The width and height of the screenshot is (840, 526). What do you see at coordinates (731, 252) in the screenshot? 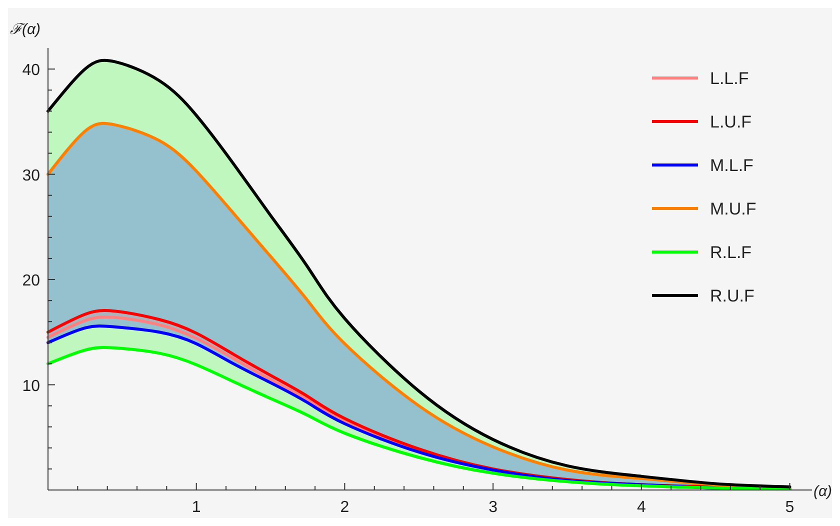
I see `legend-label: R.L.F` at bounding box center [731, 252].